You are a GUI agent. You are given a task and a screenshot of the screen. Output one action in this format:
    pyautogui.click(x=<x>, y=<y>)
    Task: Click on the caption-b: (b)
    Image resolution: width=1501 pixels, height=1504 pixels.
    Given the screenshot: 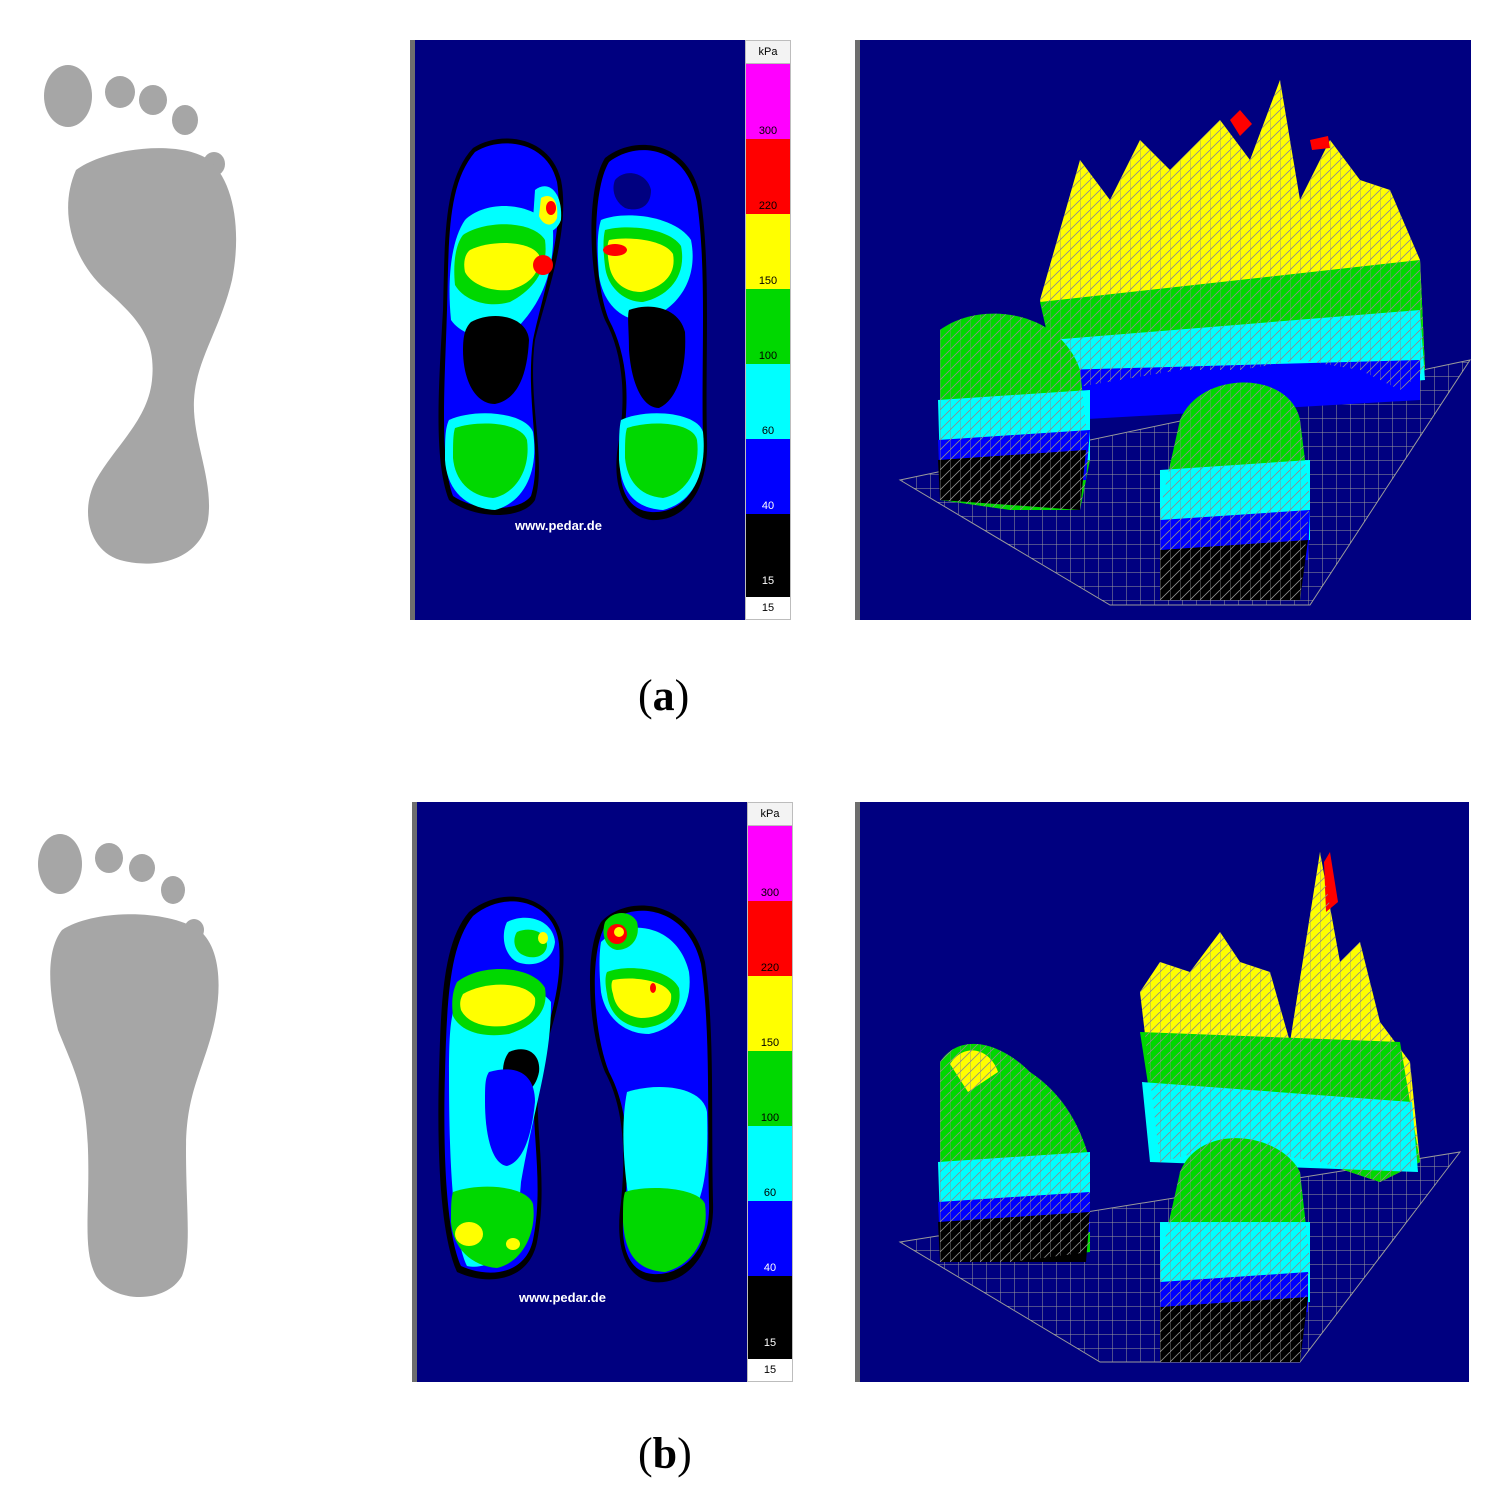 What is the action you would take?
    pyautogui.click(x=665, y=1453)
    